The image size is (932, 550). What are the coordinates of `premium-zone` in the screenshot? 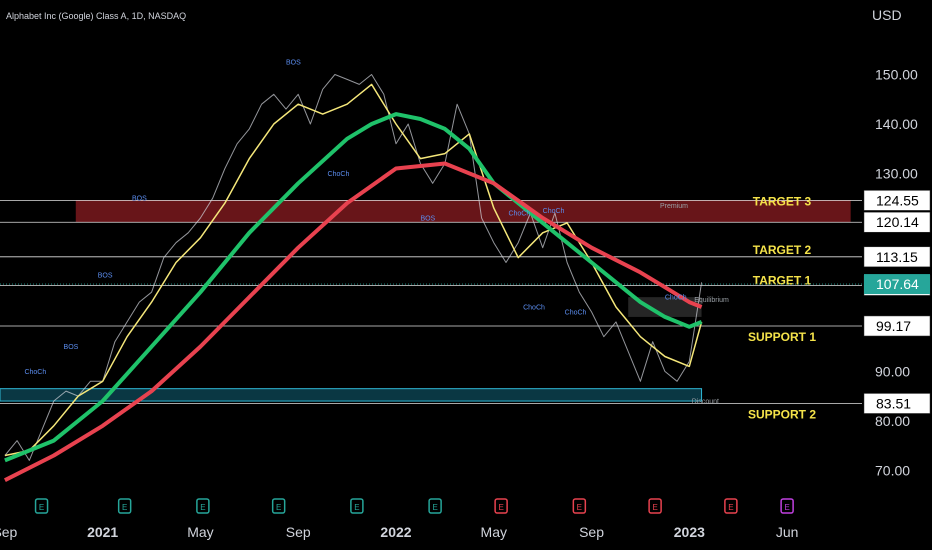 It's located at (463, 211).